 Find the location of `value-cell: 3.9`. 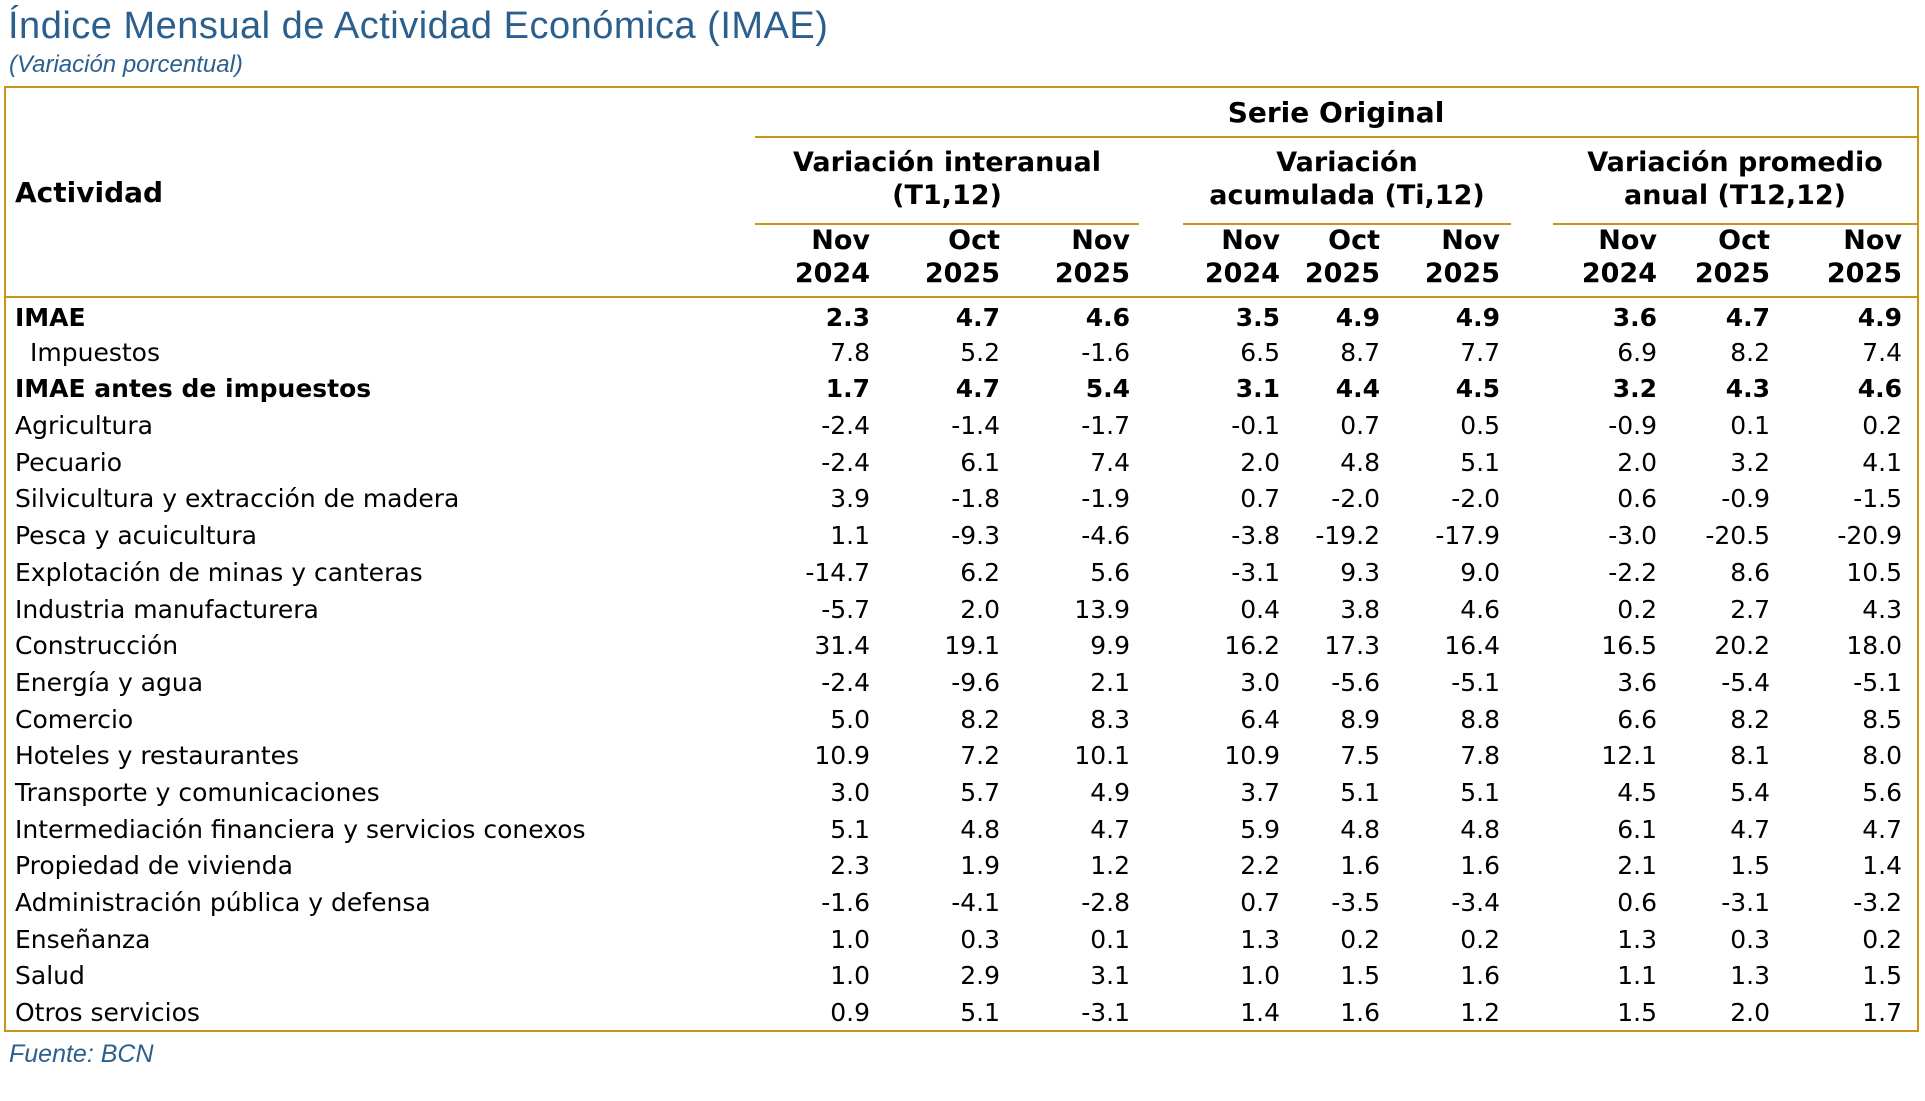

value-cell: 3.9 is located at coordinates (850, 499).